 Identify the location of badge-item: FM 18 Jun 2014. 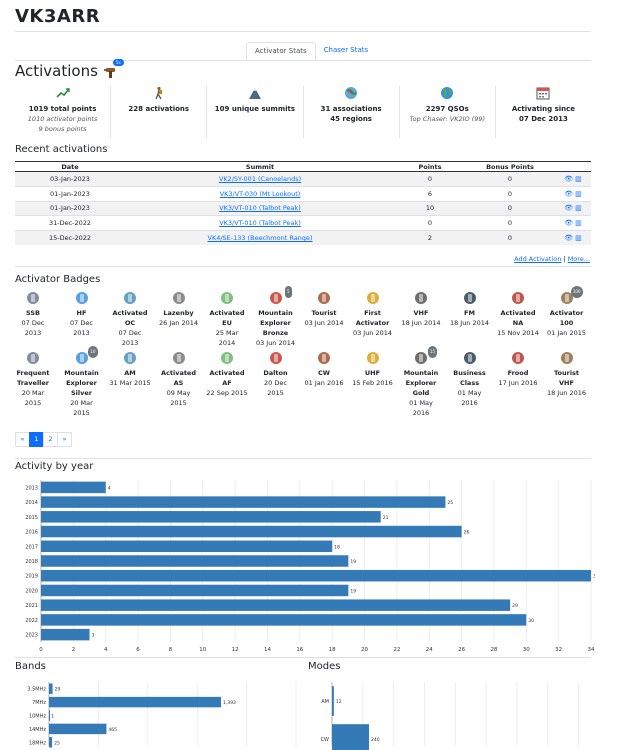
(470, 309).